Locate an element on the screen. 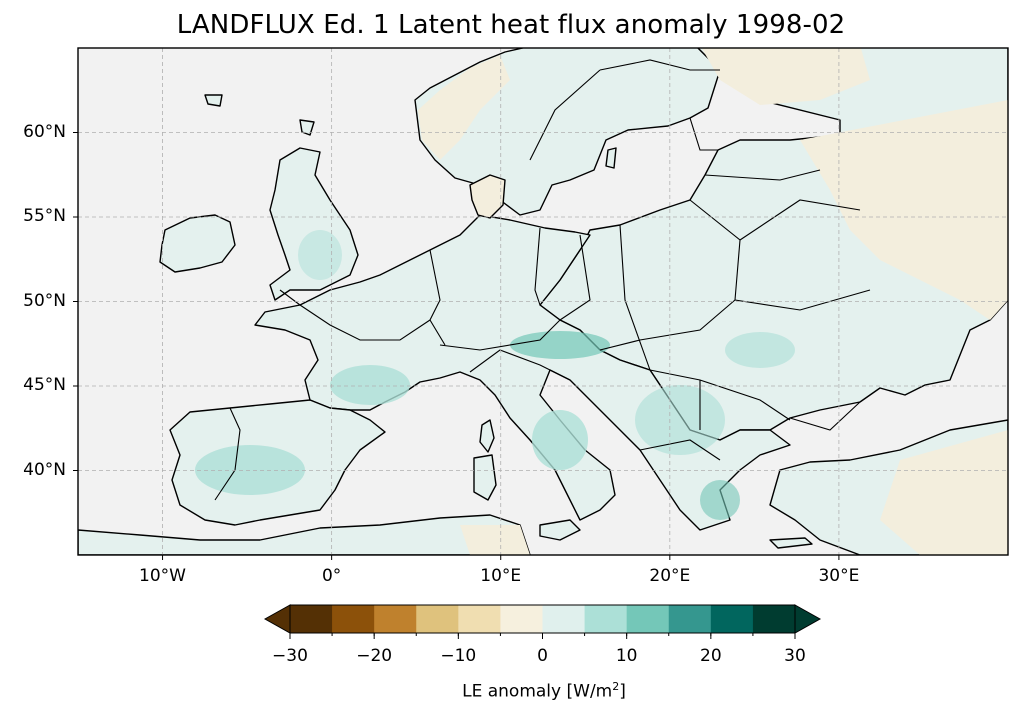 The width and height of the screenshot is (1022, 718). lat-tick-label: 50°N is located at coordinates (44, 300).